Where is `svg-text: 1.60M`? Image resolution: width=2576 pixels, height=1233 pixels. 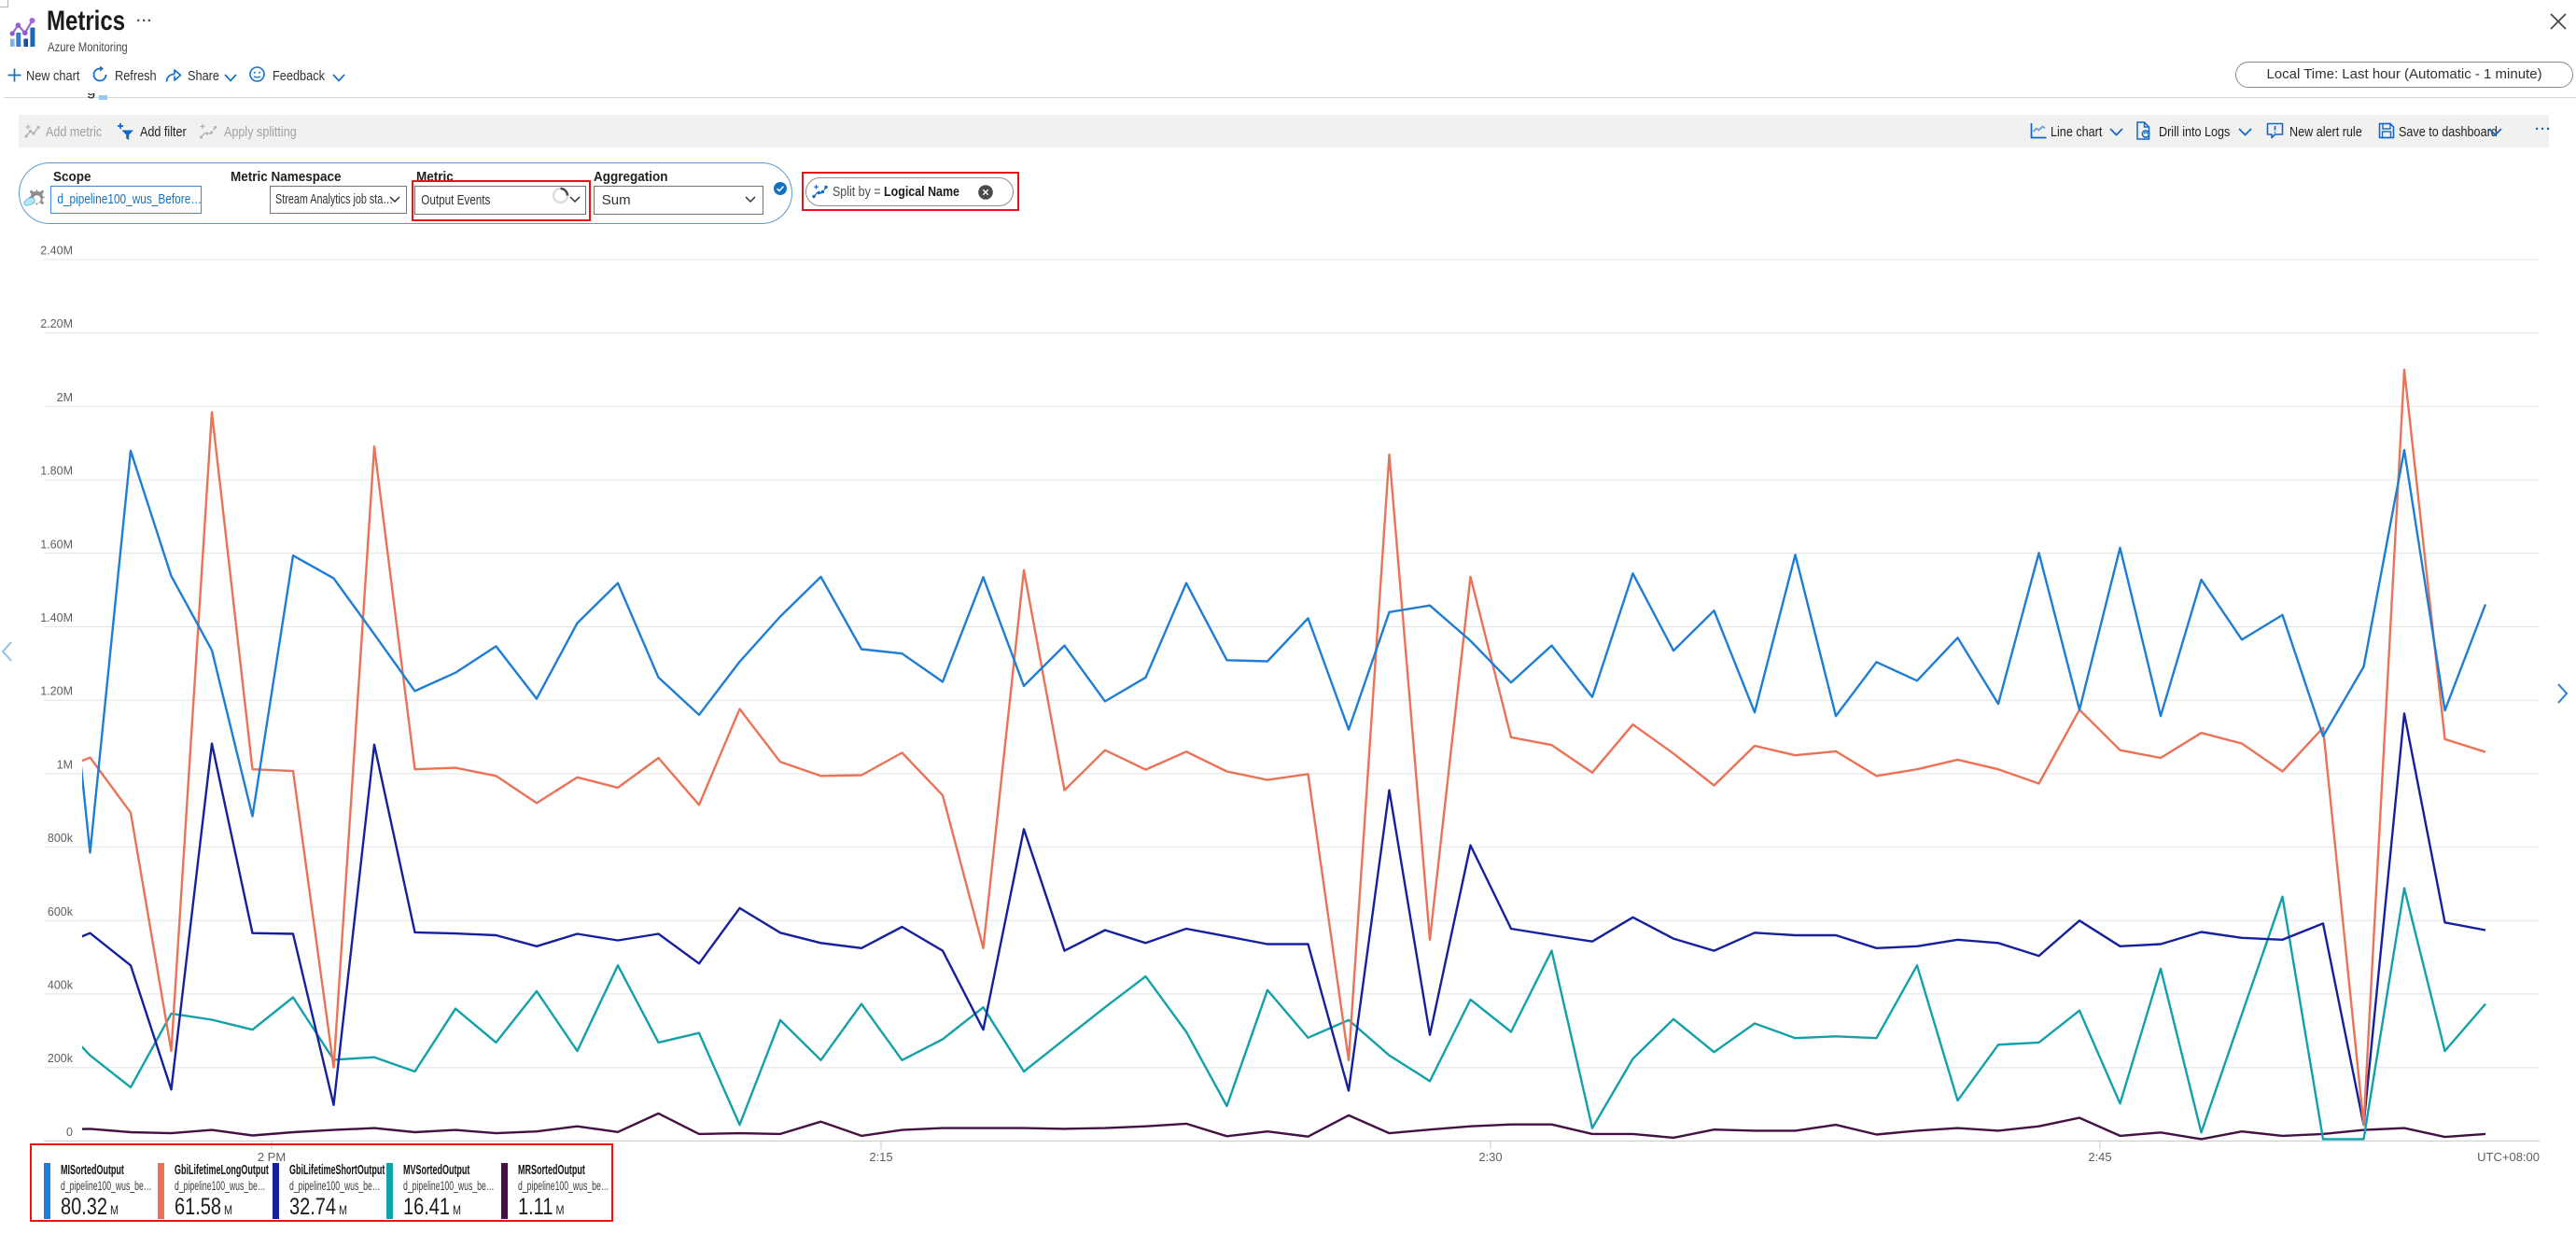
svg-text: 1.60M is located at coordinates (56, 544).